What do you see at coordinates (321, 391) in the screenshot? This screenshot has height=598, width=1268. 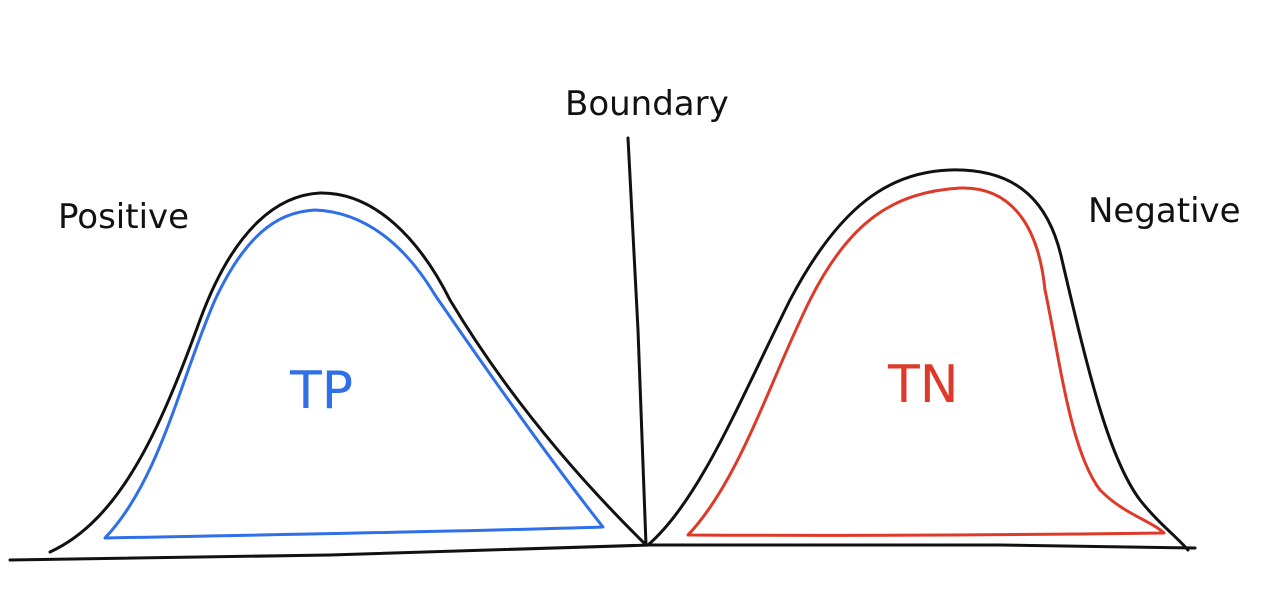 I see `tp-label: TP` at bounding box center [321, 391].